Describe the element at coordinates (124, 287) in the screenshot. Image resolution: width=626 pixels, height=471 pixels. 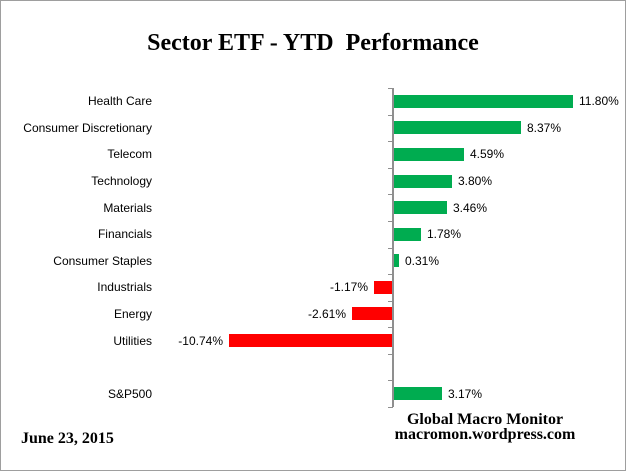
I see `category-label: Industrials` at that location.